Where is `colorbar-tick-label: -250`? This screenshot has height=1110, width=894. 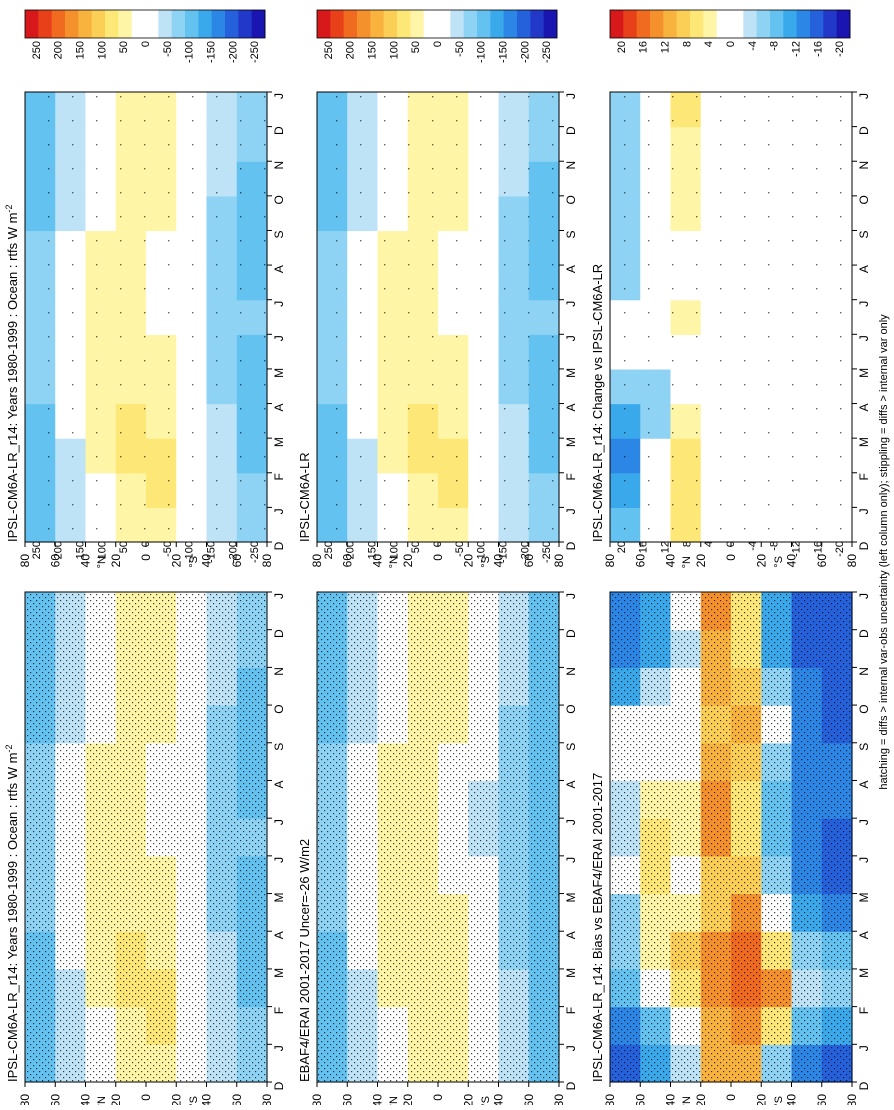 colorbar-tick-label: -250 is located at coordinates (255, 552).